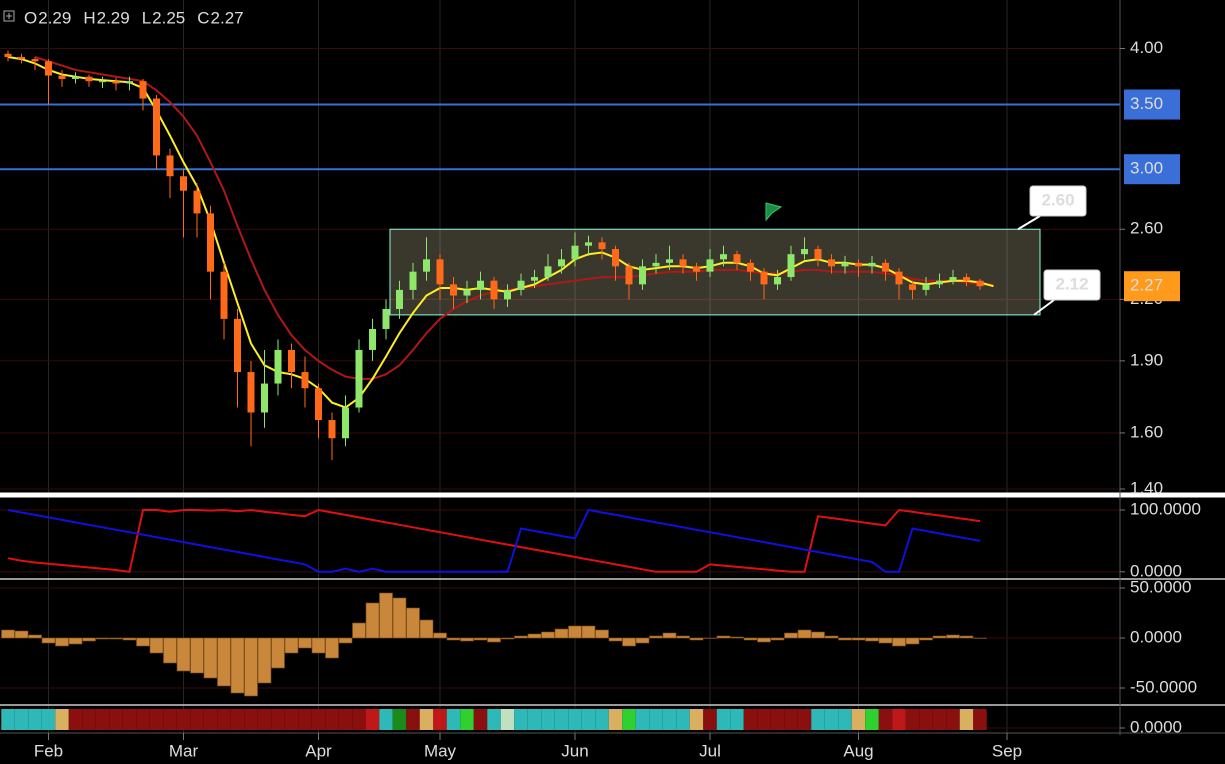  I want to click on x-tick-label: Jul, so click(710, 750).